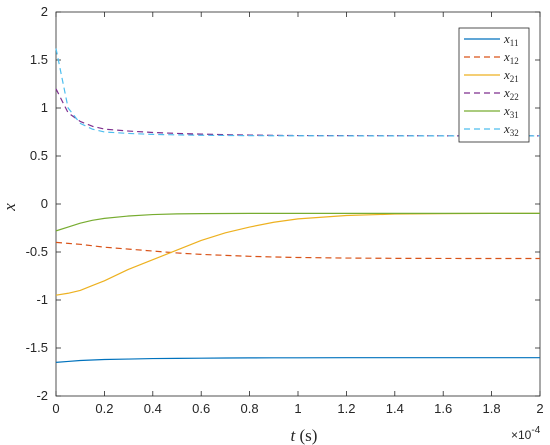  I want to click on series-line-x12, so click(297, 250).